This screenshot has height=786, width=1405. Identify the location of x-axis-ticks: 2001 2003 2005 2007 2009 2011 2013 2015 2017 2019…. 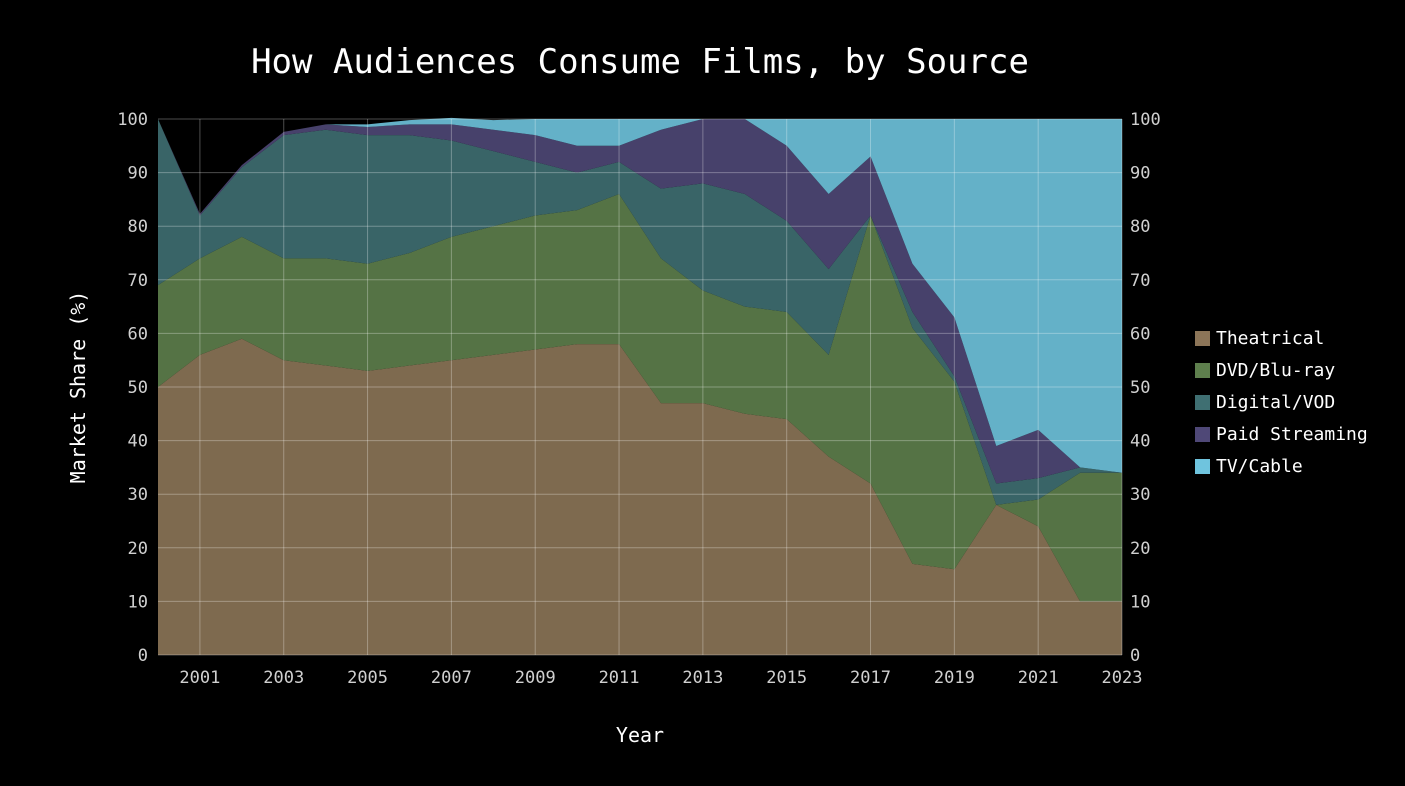
(660, 678).